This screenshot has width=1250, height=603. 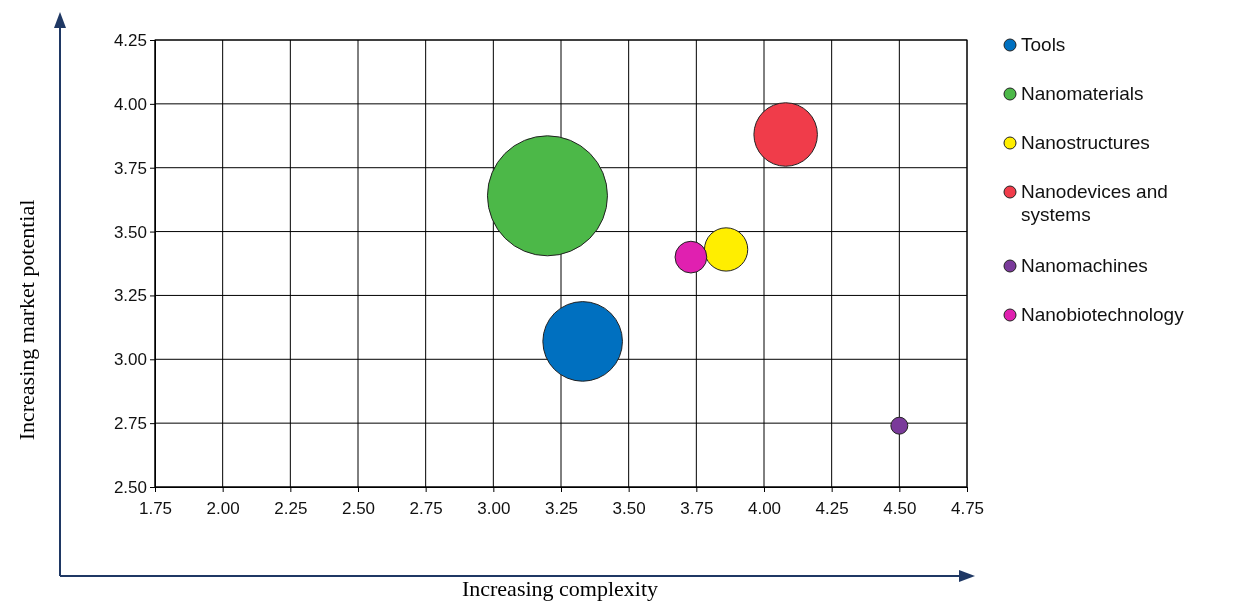 What do you see at coordinates (130, 168) in the screenshot?
I see `y-tick-label: 3.75` at bounding box center [130, 168].